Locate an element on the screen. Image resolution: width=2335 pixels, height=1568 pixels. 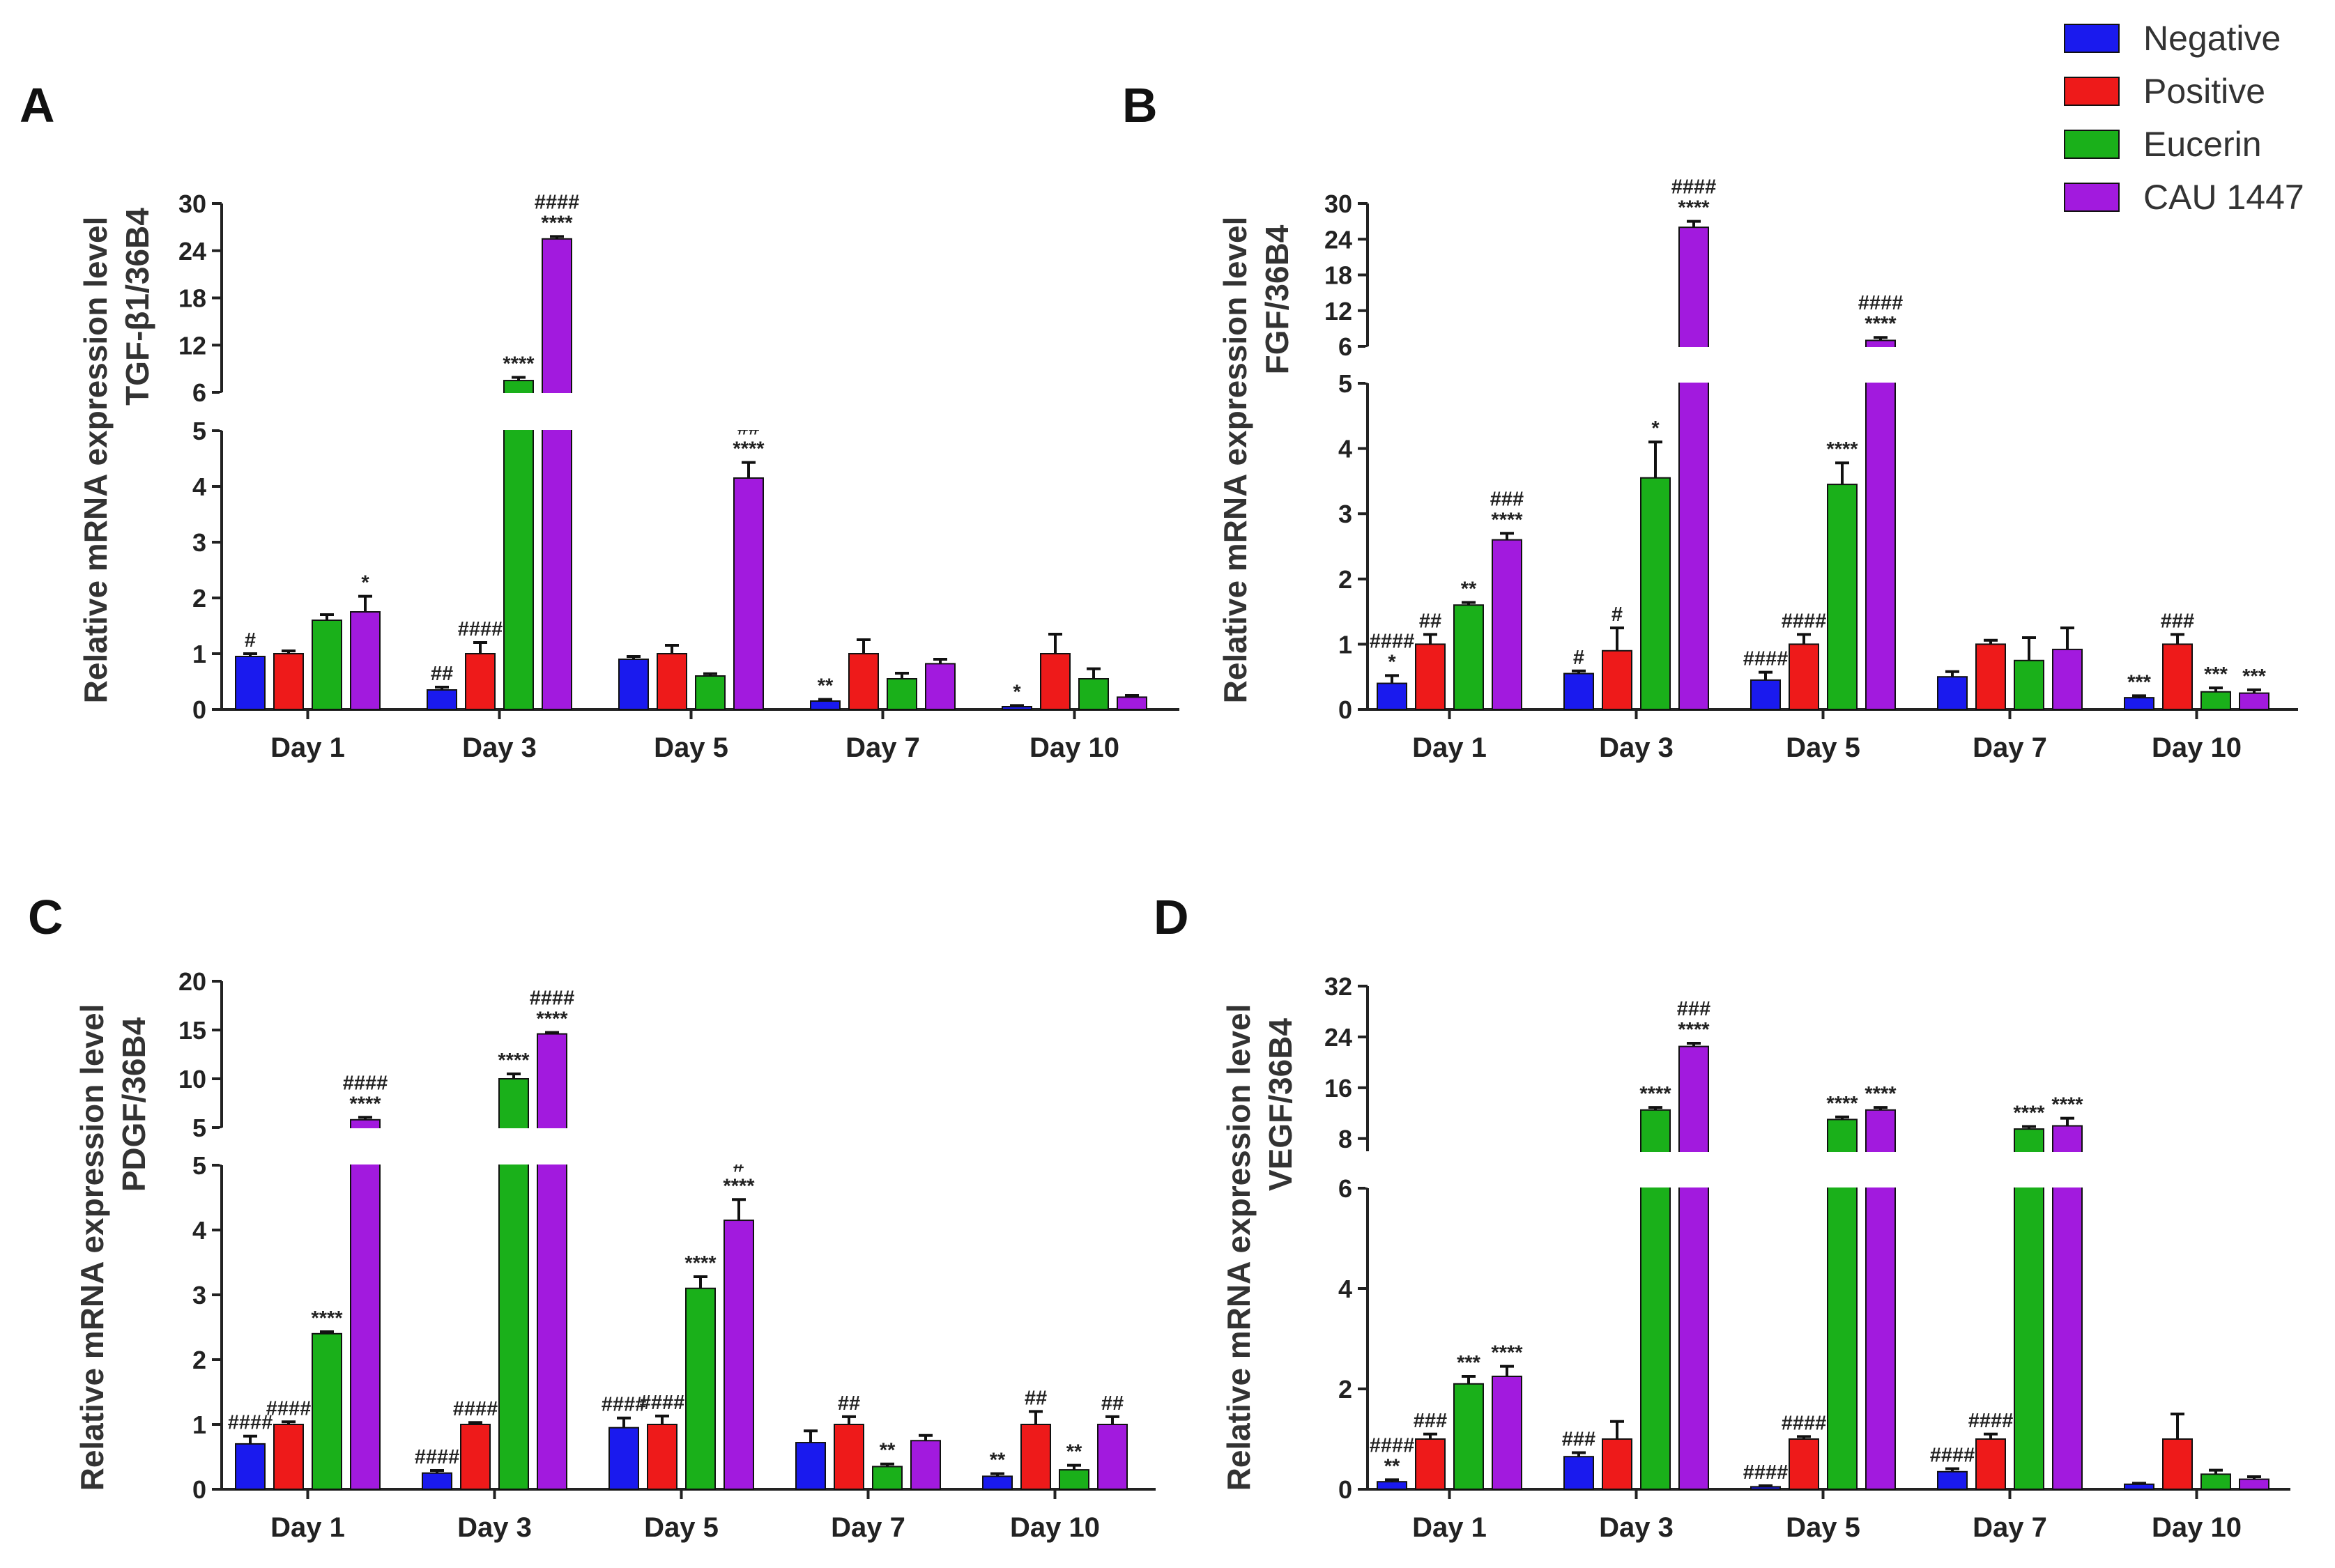
y-tick-label: 32 is located at coordinates (1338, 986).